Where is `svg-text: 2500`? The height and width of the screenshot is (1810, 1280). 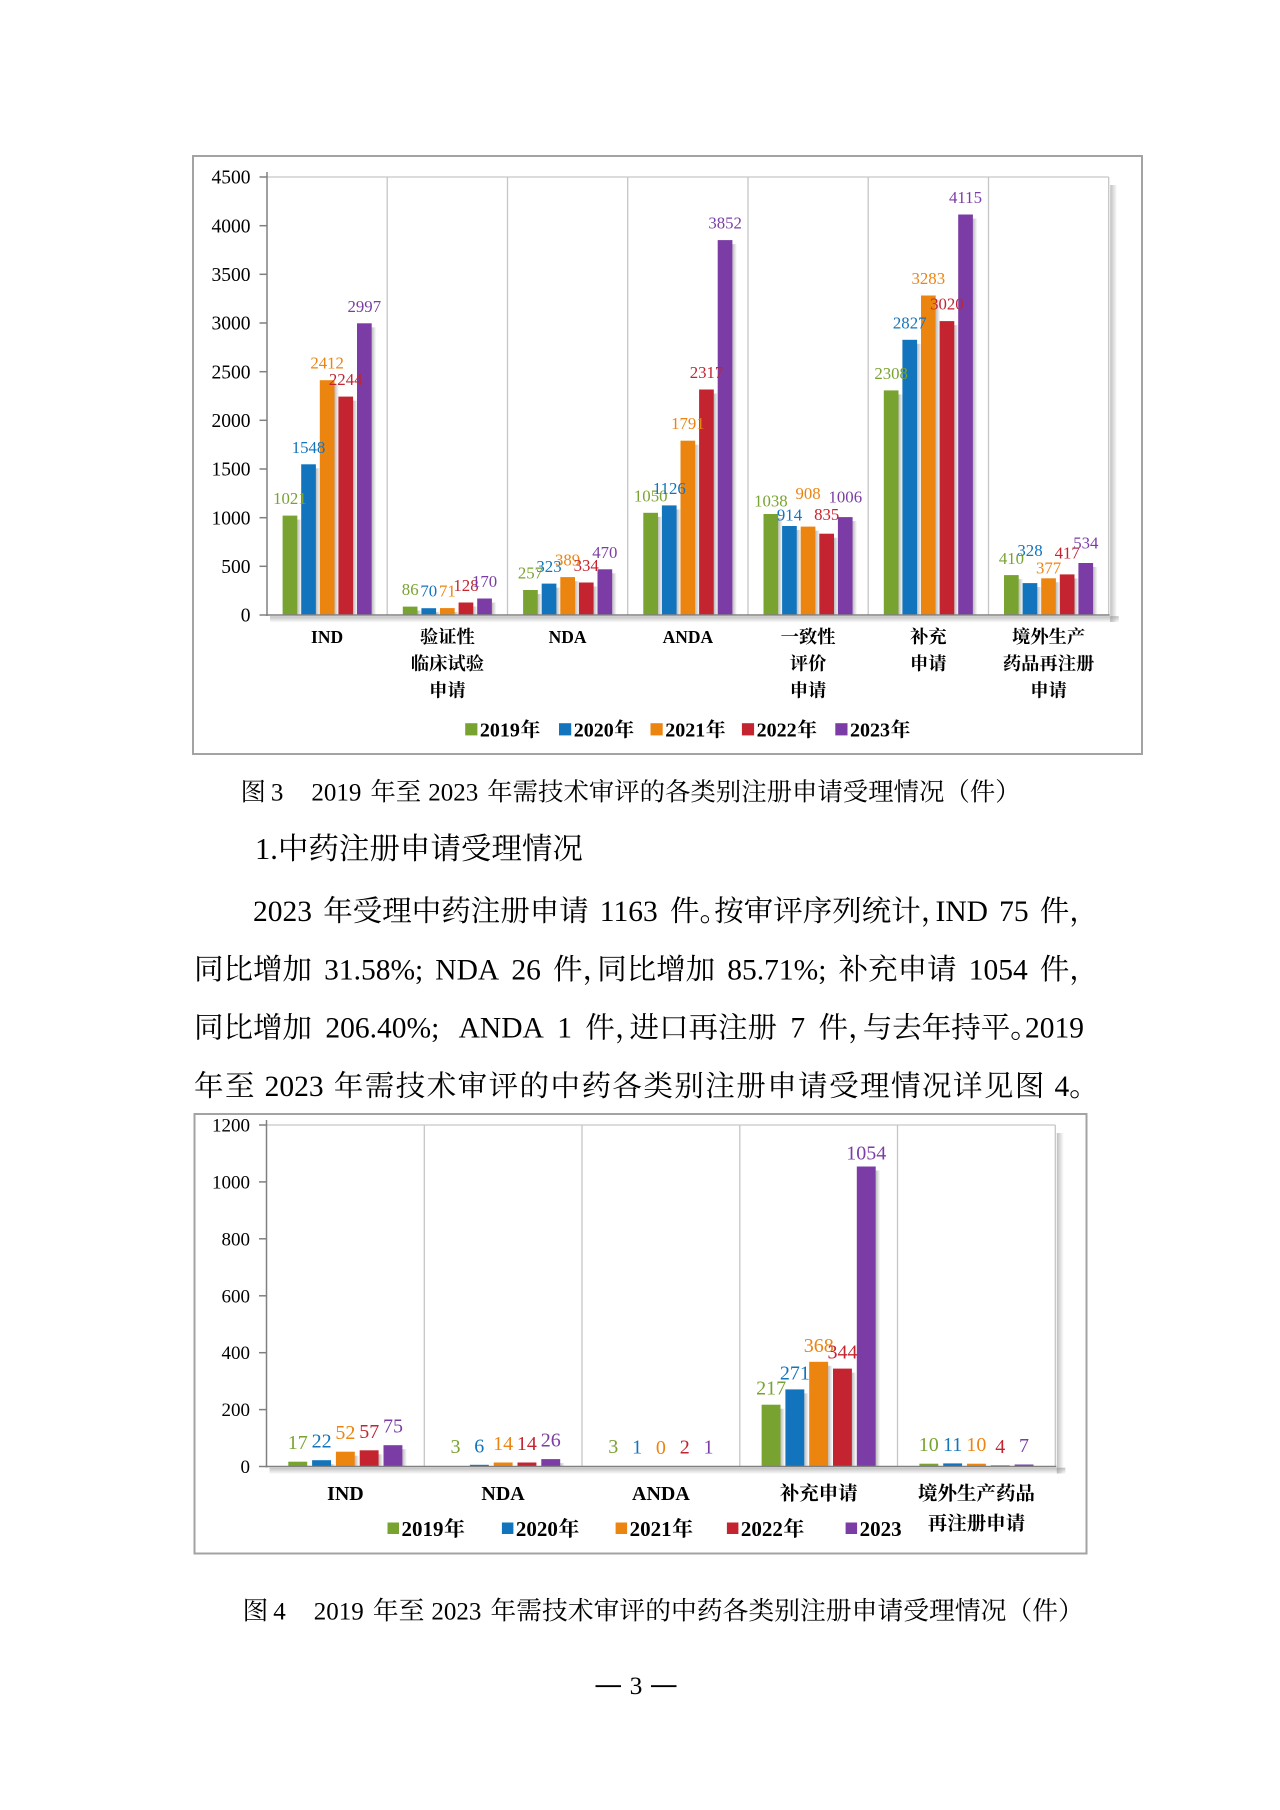 svg-text: 2500 is located at coordinates (231, 372).